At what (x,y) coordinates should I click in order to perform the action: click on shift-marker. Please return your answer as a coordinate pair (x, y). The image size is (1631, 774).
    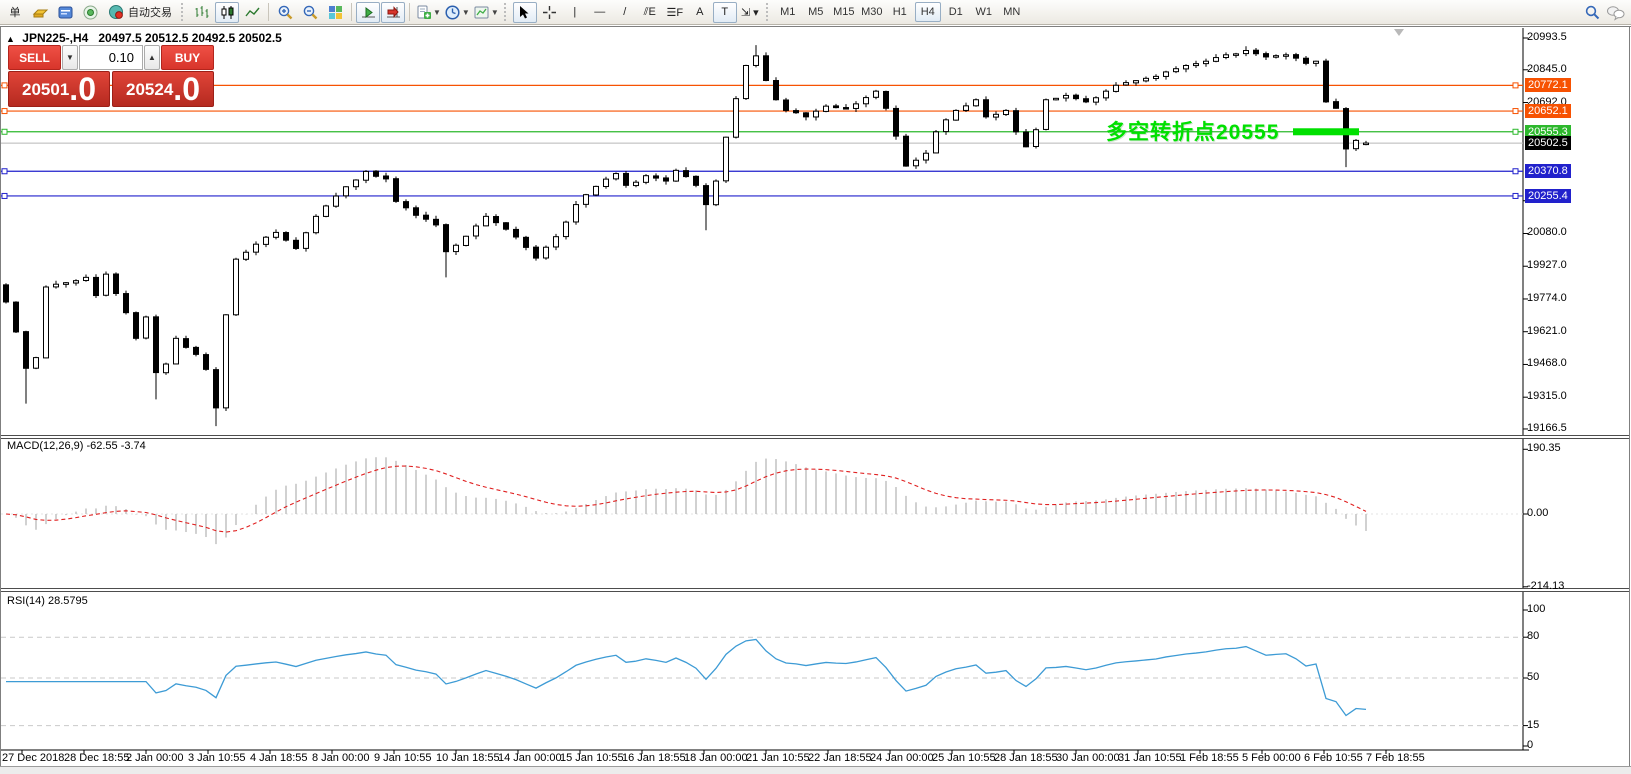
    Looking at the image, I should click on (1399, 32).